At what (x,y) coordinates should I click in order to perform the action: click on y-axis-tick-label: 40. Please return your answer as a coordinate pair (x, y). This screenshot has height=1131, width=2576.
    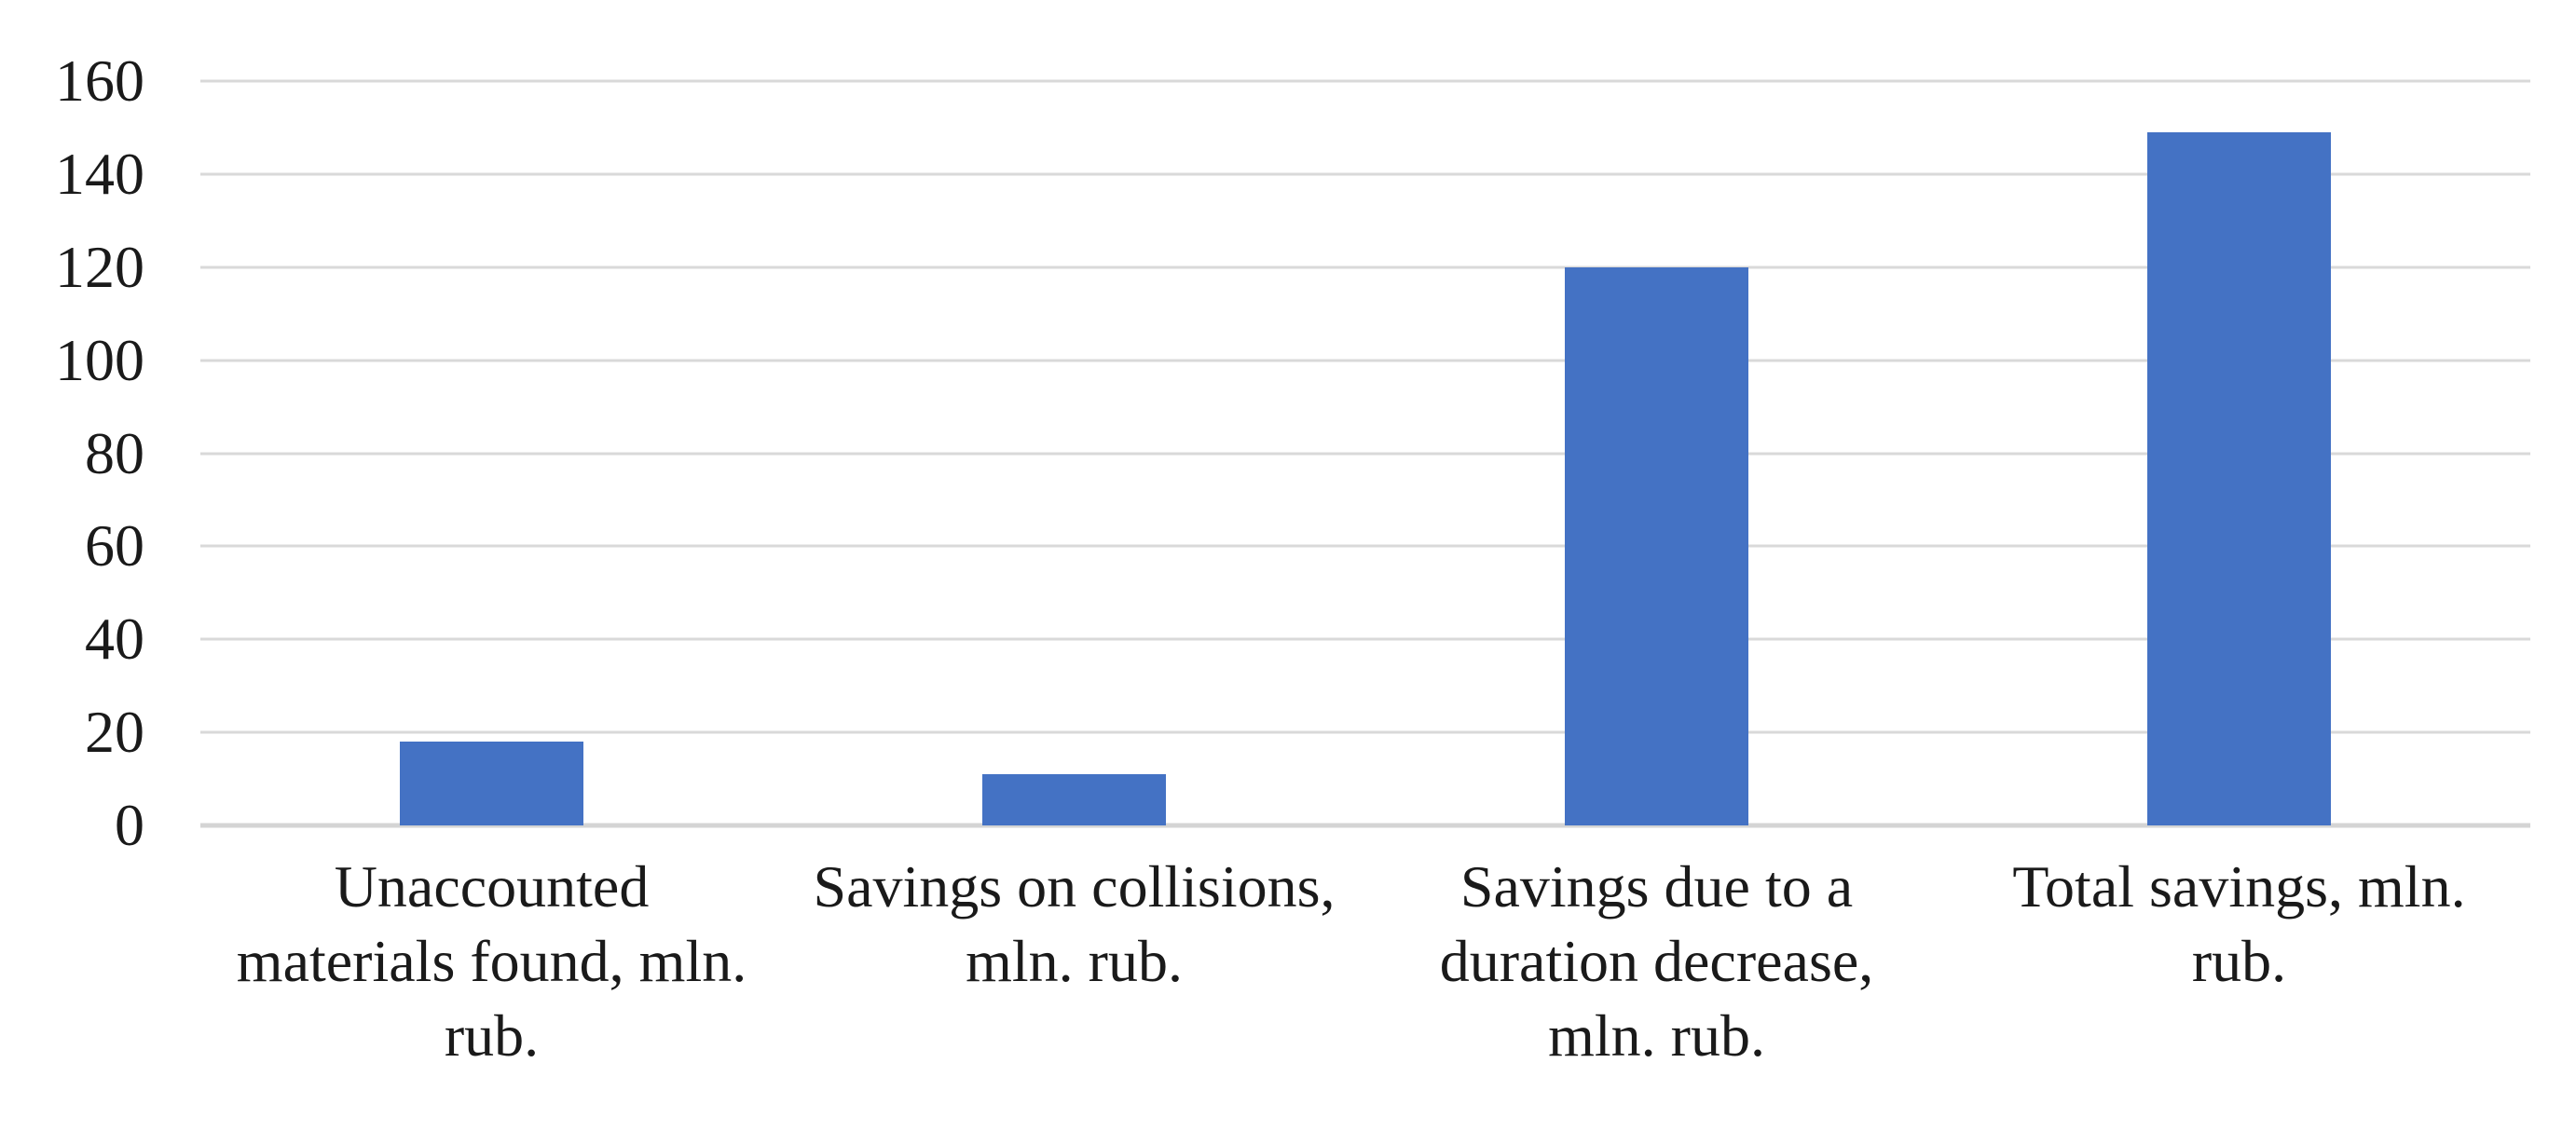
    Looking at the image, I should click on (114, 639).